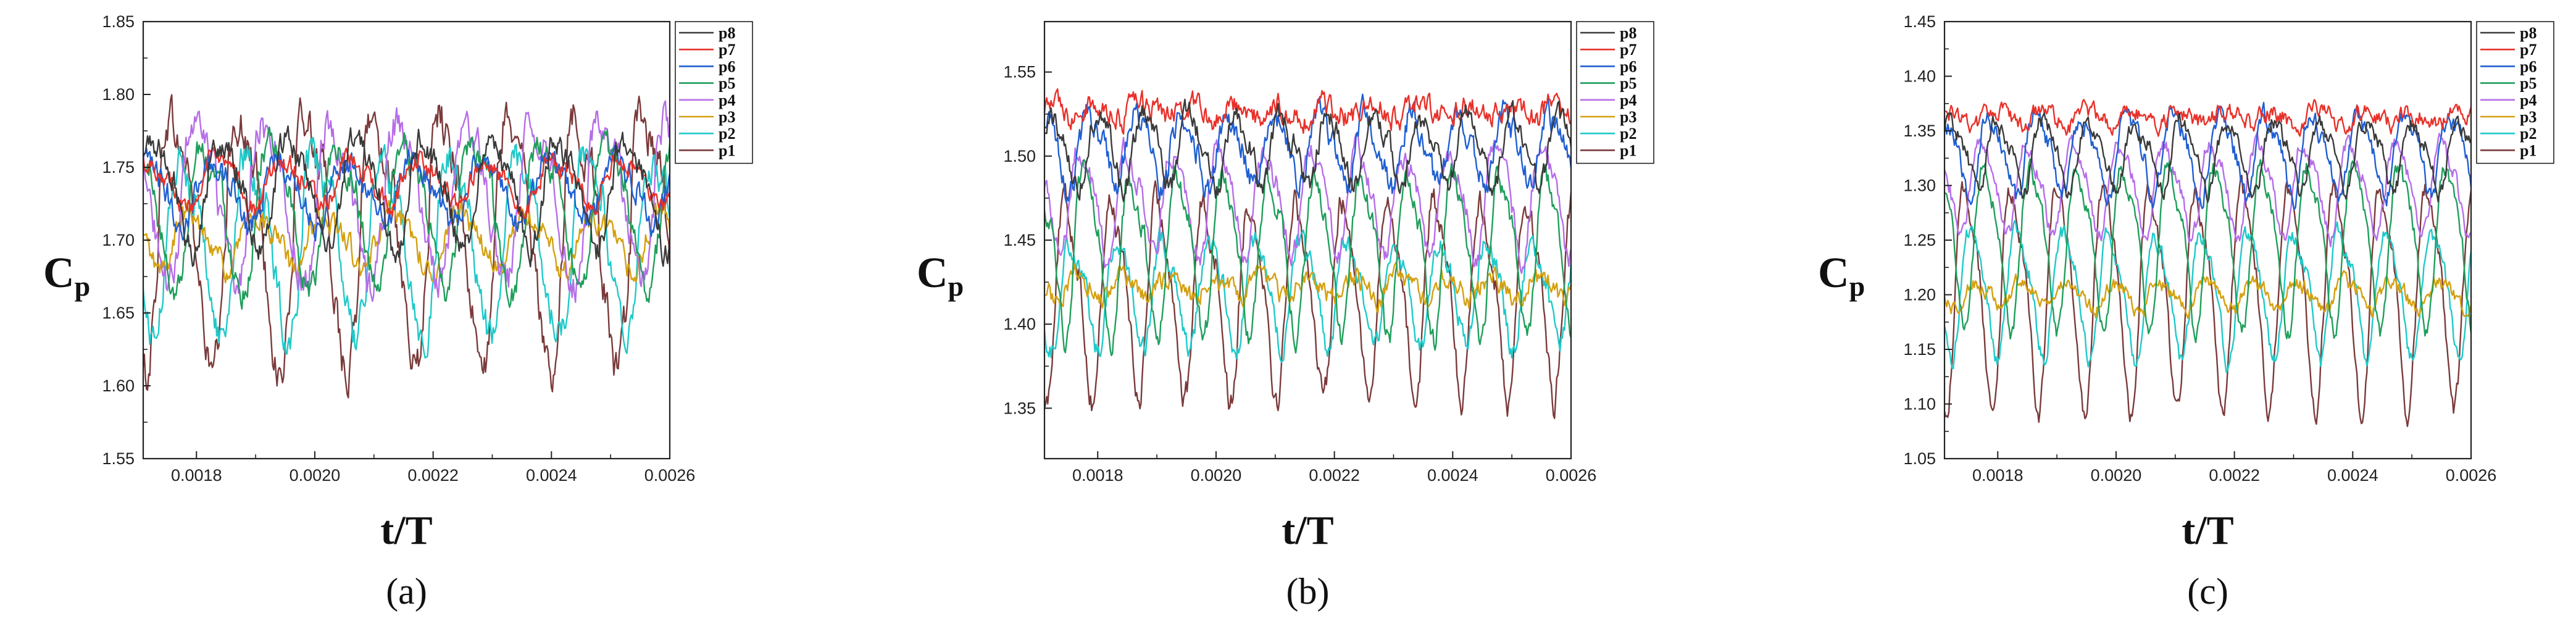 The image size is (2576, 629). What do you see at coordinates (118, 167) in the screenshot?
I see `y-tick-label: 1.75` at bounding box center [118, 167].